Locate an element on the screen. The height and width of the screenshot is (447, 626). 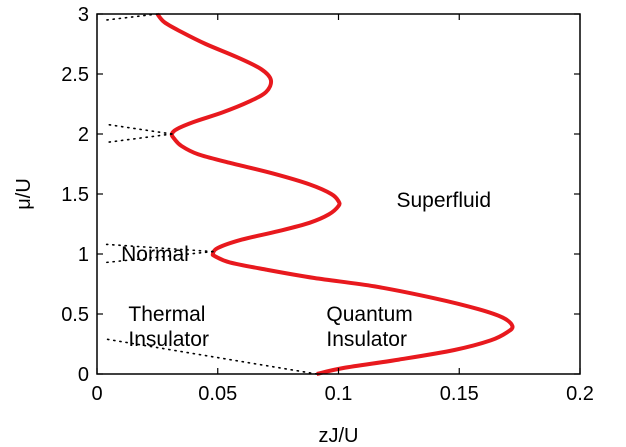
x-tick-label: 0.15 is located at coordinates (459, 394).